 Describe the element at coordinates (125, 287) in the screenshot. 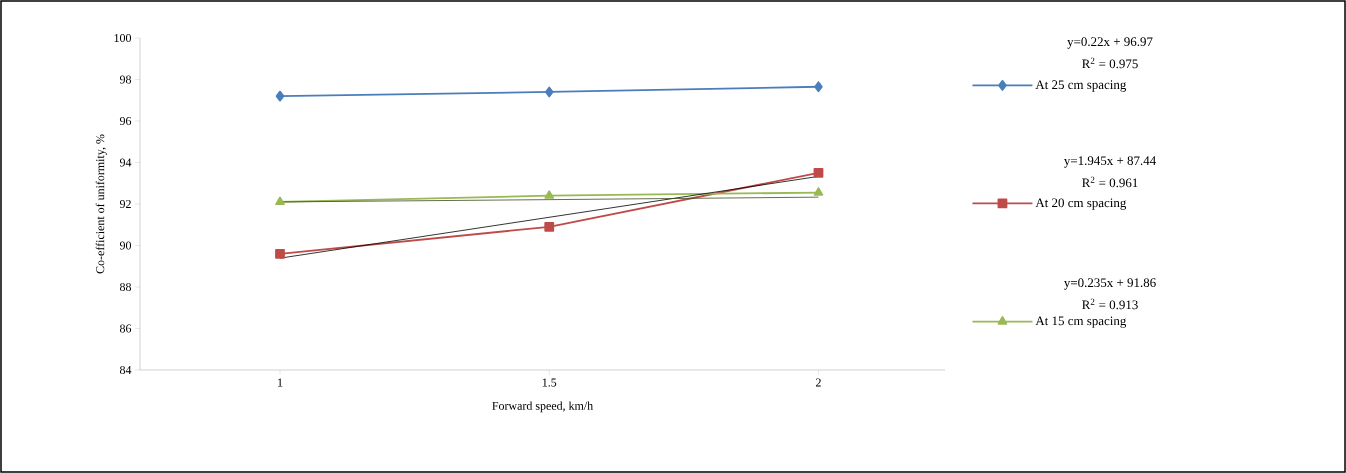

I see `y-tick-label: 88` at that location.